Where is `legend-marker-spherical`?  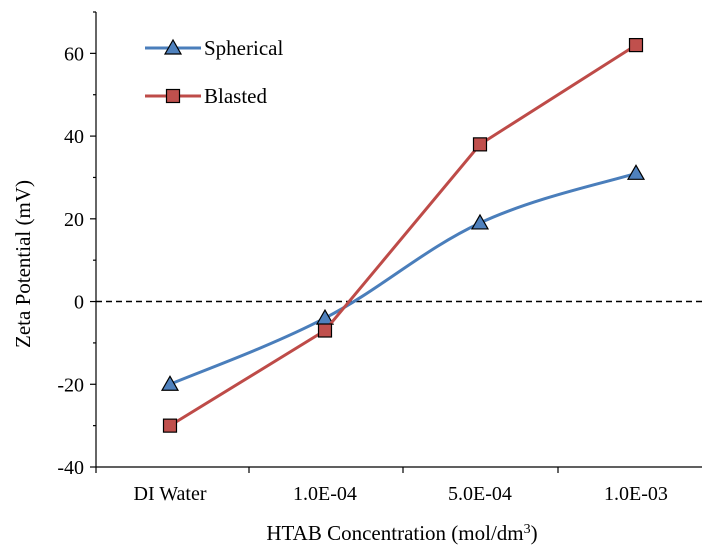
legend-marker-spherical is located at coordinates (173, 46).